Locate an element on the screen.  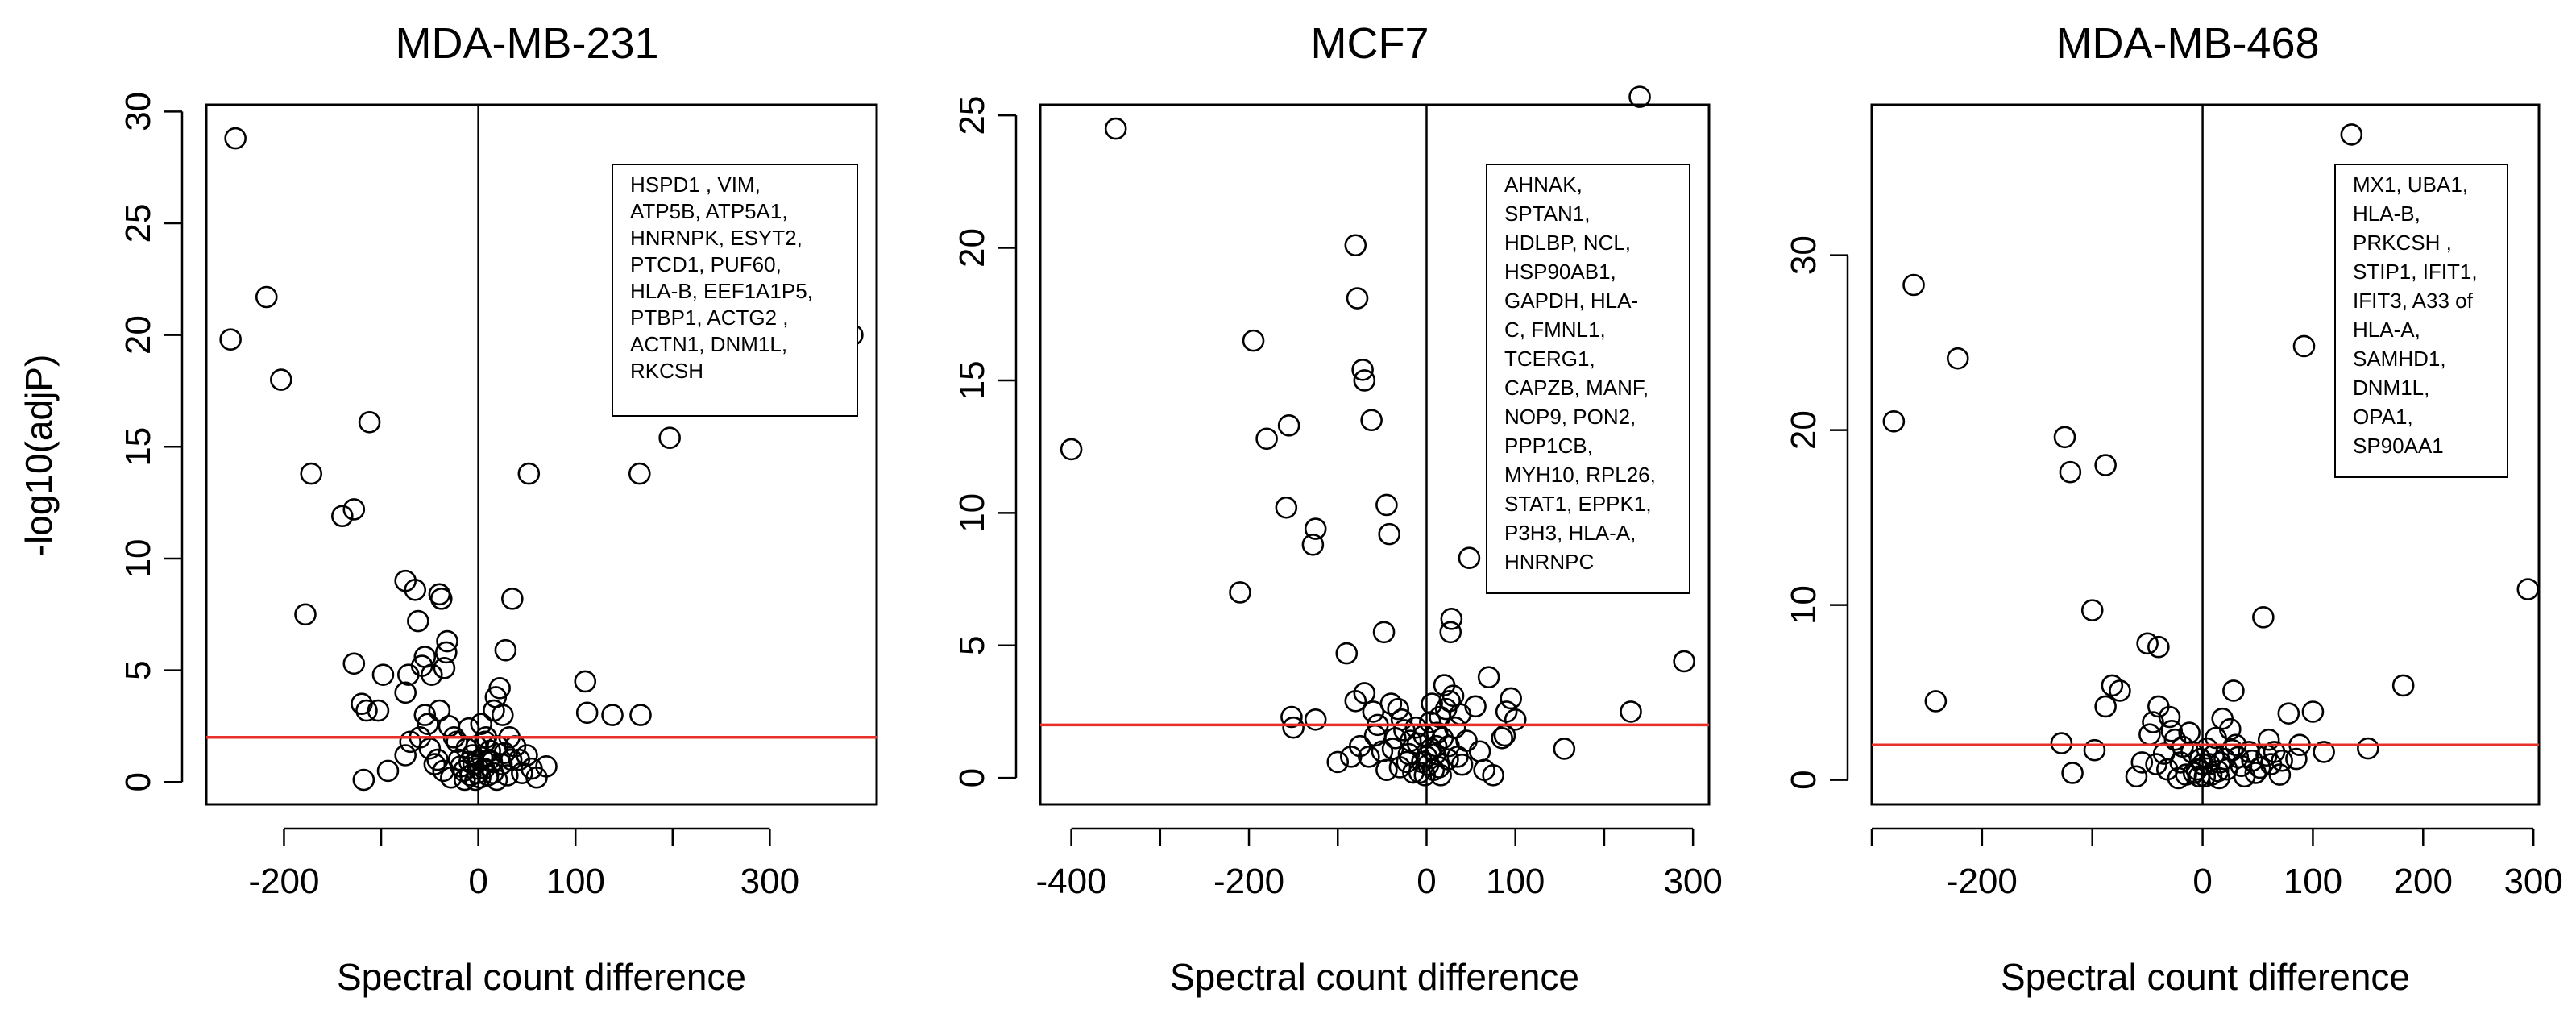
legend-line: GAPDH, HLA- is located at coordinates (1571, 301).